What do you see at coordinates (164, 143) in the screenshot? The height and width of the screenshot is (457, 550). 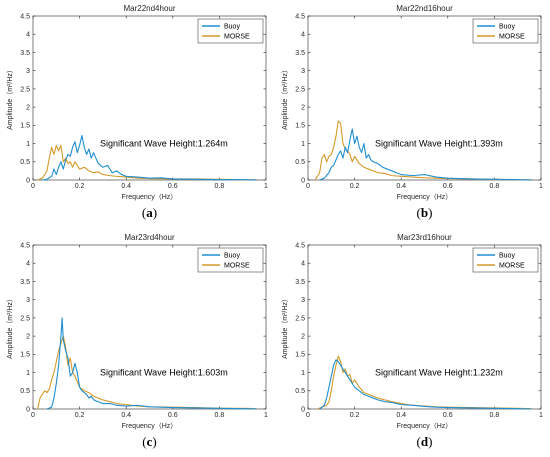 I see `significant-wave-height-annotation: Significant Wave Height:1.264m` at bounding box center [164, 143].